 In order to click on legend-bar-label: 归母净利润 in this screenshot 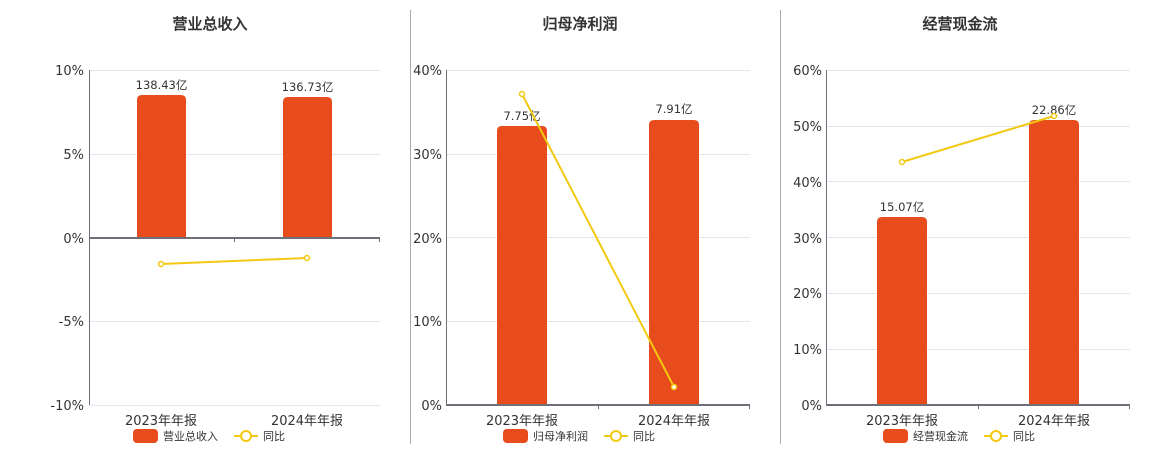, I will do `click(560, 436)`.